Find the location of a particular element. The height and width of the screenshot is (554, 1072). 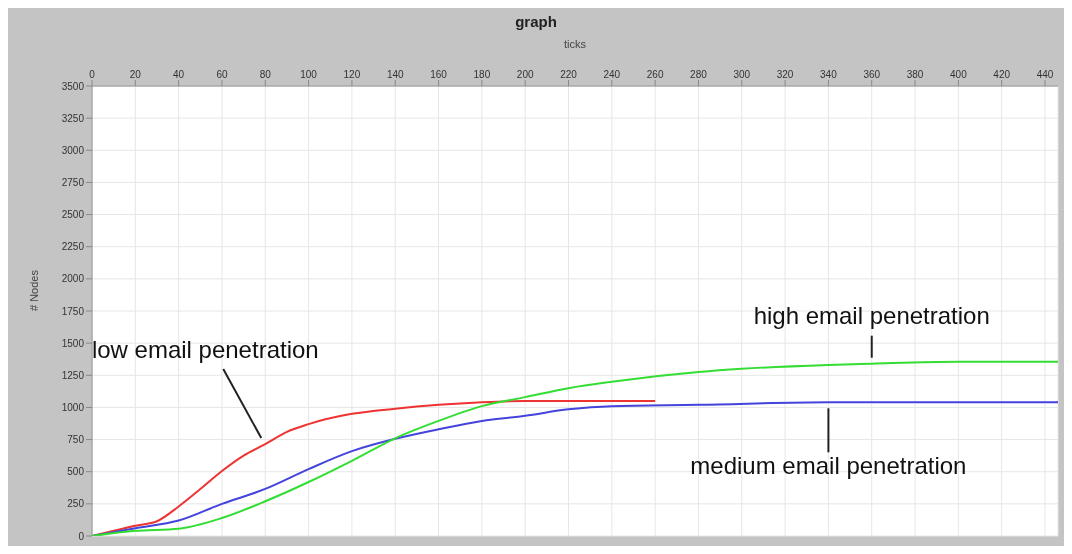

x-tick-label: 40 is located at coordinates (179, 74).